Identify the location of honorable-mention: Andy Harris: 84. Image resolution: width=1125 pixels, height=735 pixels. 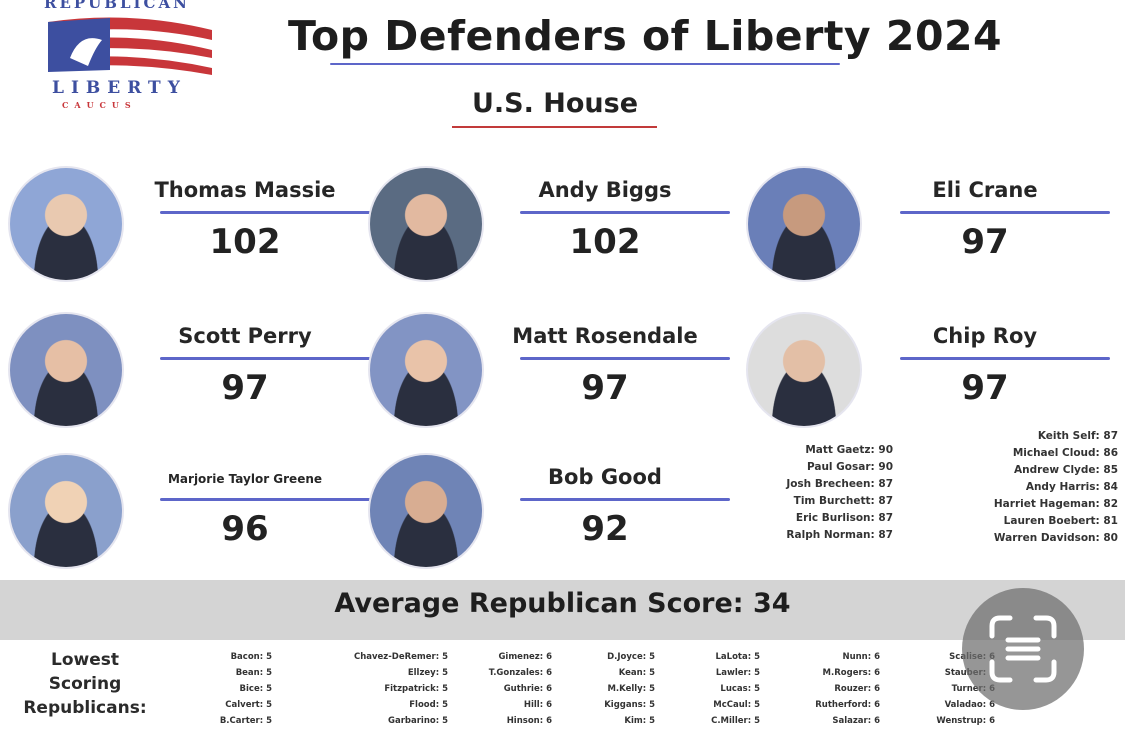
(1071, 487).